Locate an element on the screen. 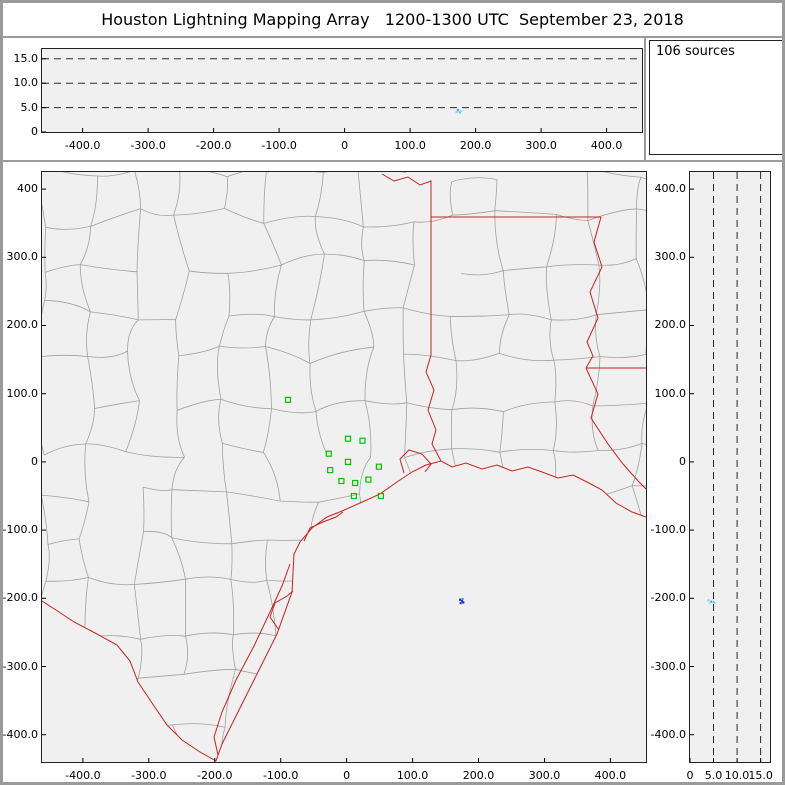 The width and height of the screenshot is (785, 785). title-divider is located at coordinates (392, 37).